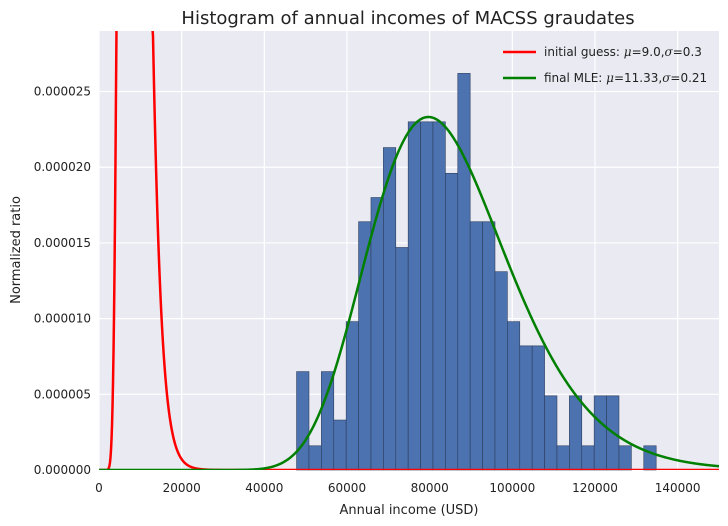 This screenshot has height=526, width=728. Describe the element at coordinates (62, 394) in the screenshot. I see `y-tick-label: 0.000005` at that location.